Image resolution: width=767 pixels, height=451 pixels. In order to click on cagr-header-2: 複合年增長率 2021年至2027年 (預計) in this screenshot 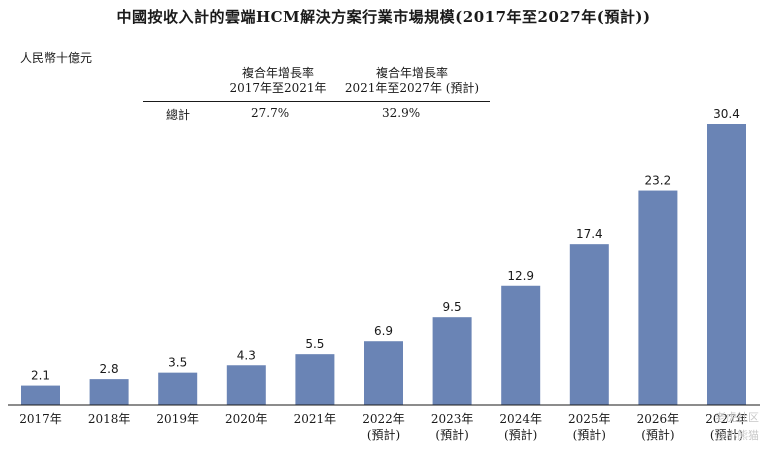, I will do `click(412, 81)`.